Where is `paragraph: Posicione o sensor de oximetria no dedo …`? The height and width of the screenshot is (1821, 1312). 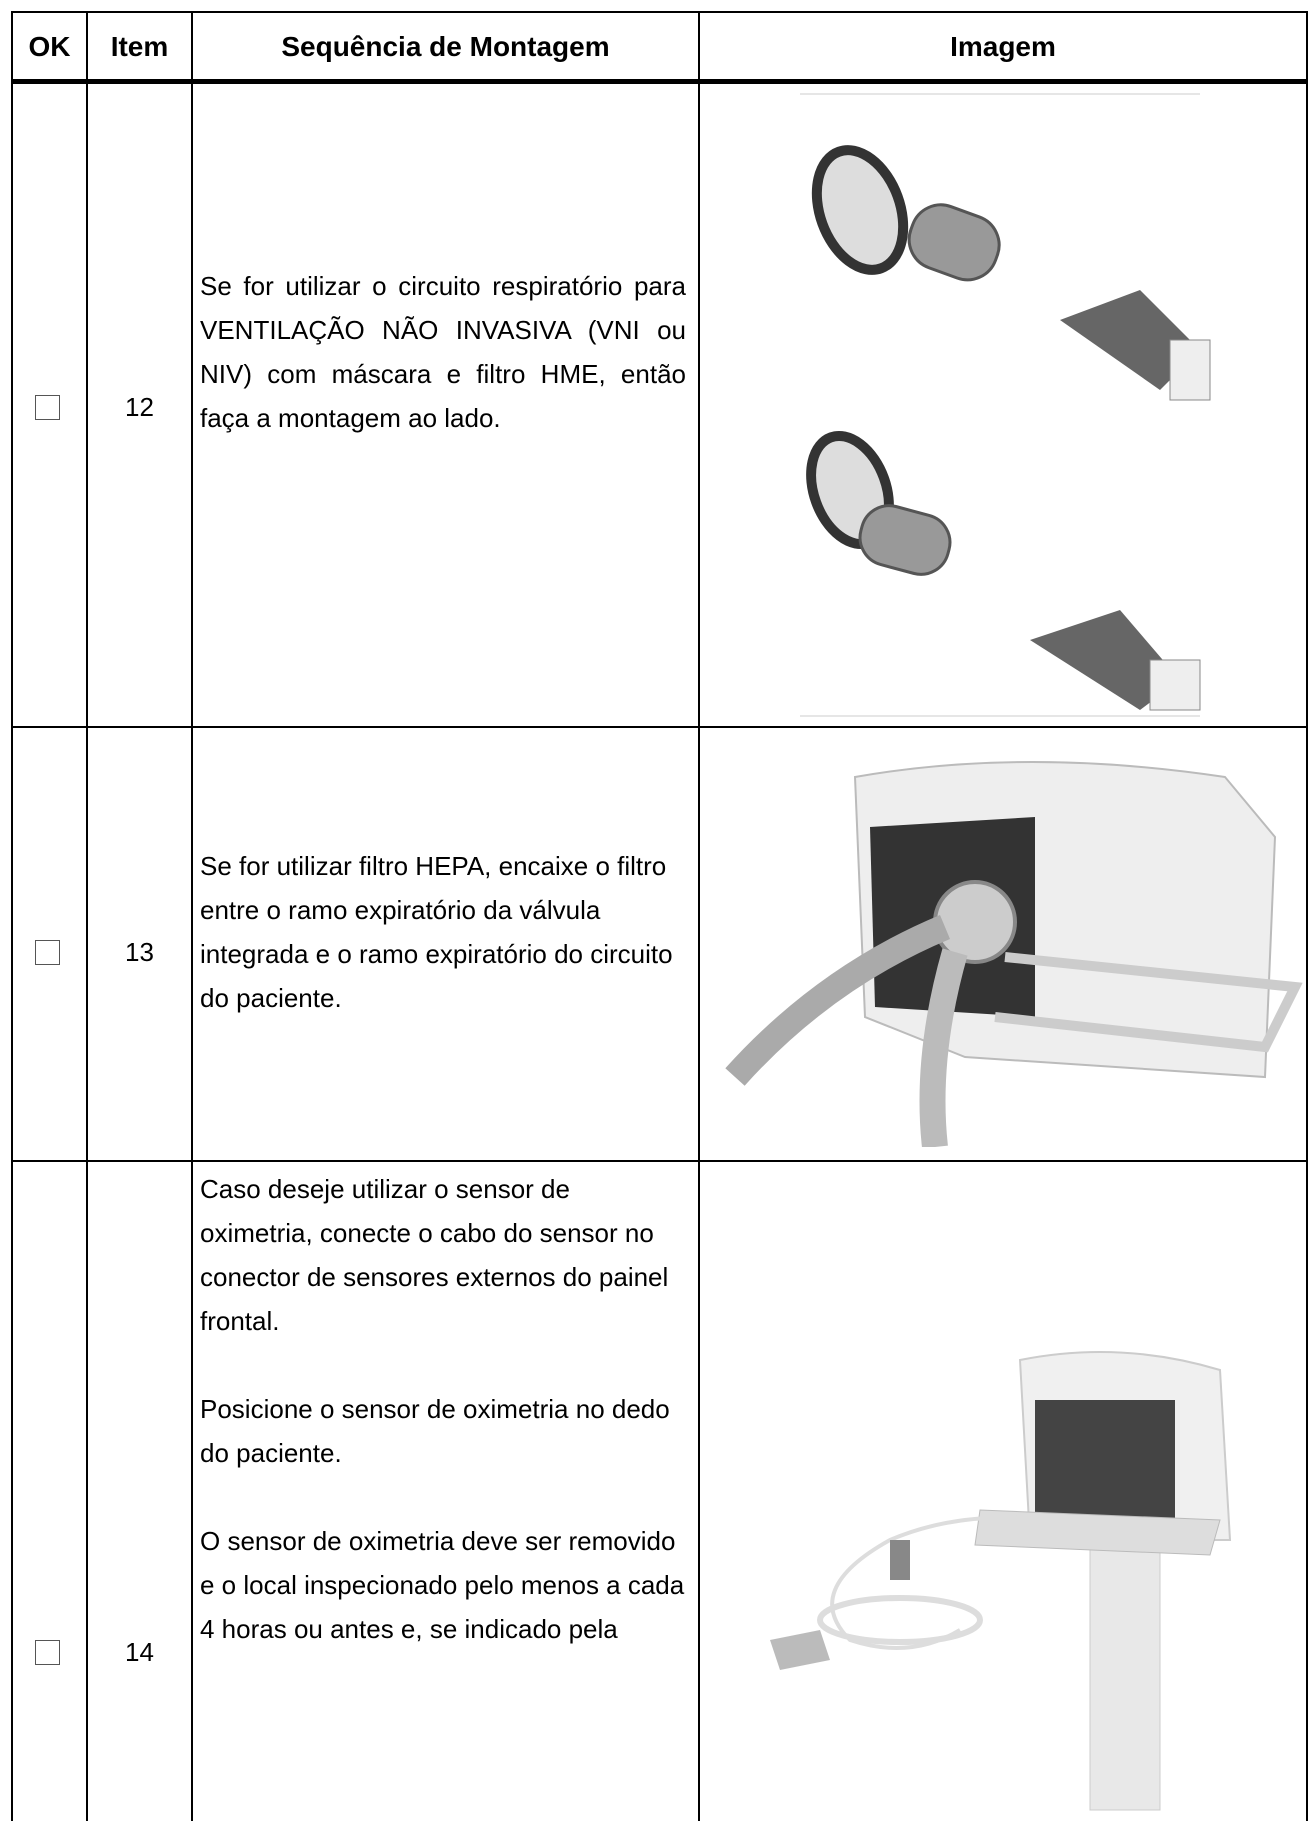 paragraph: Posicione o sensor de oximetria no dedo … is located at coordinates (435, 1431).